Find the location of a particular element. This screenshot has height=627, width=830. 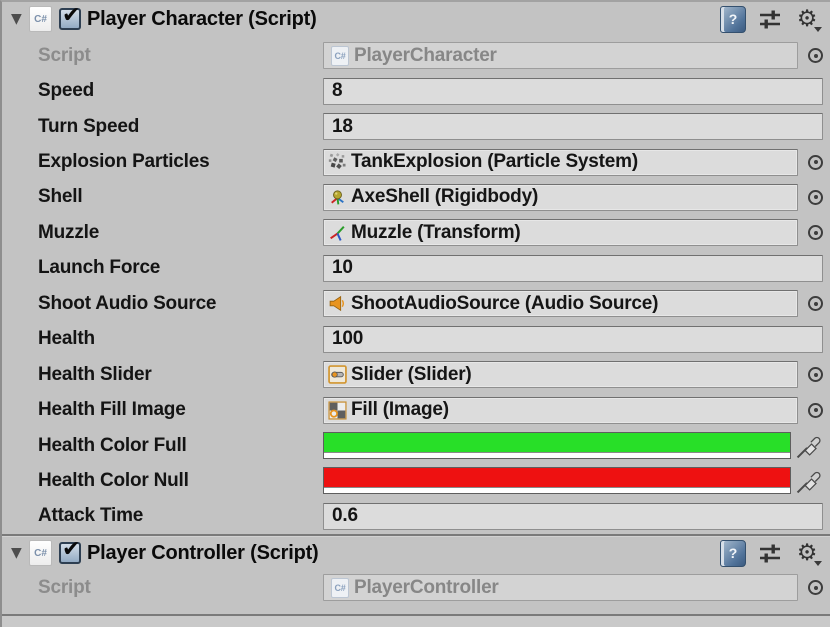

field-row-speed: Speed 8 is located at coordinates (416, 90).